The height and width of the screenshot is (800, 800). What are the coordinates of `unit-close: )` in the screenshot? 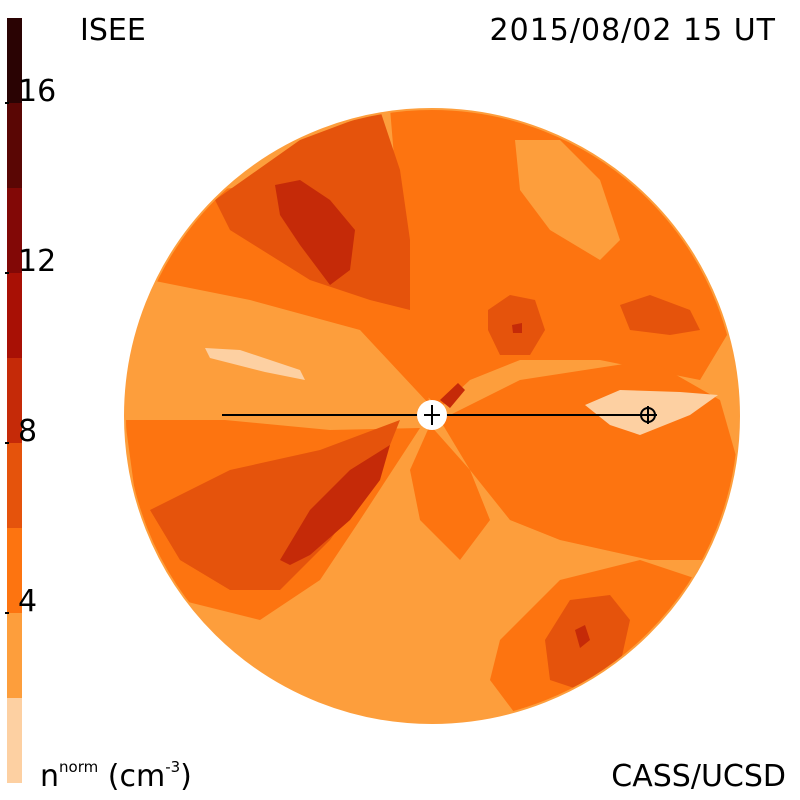 It's located at (186, 776).